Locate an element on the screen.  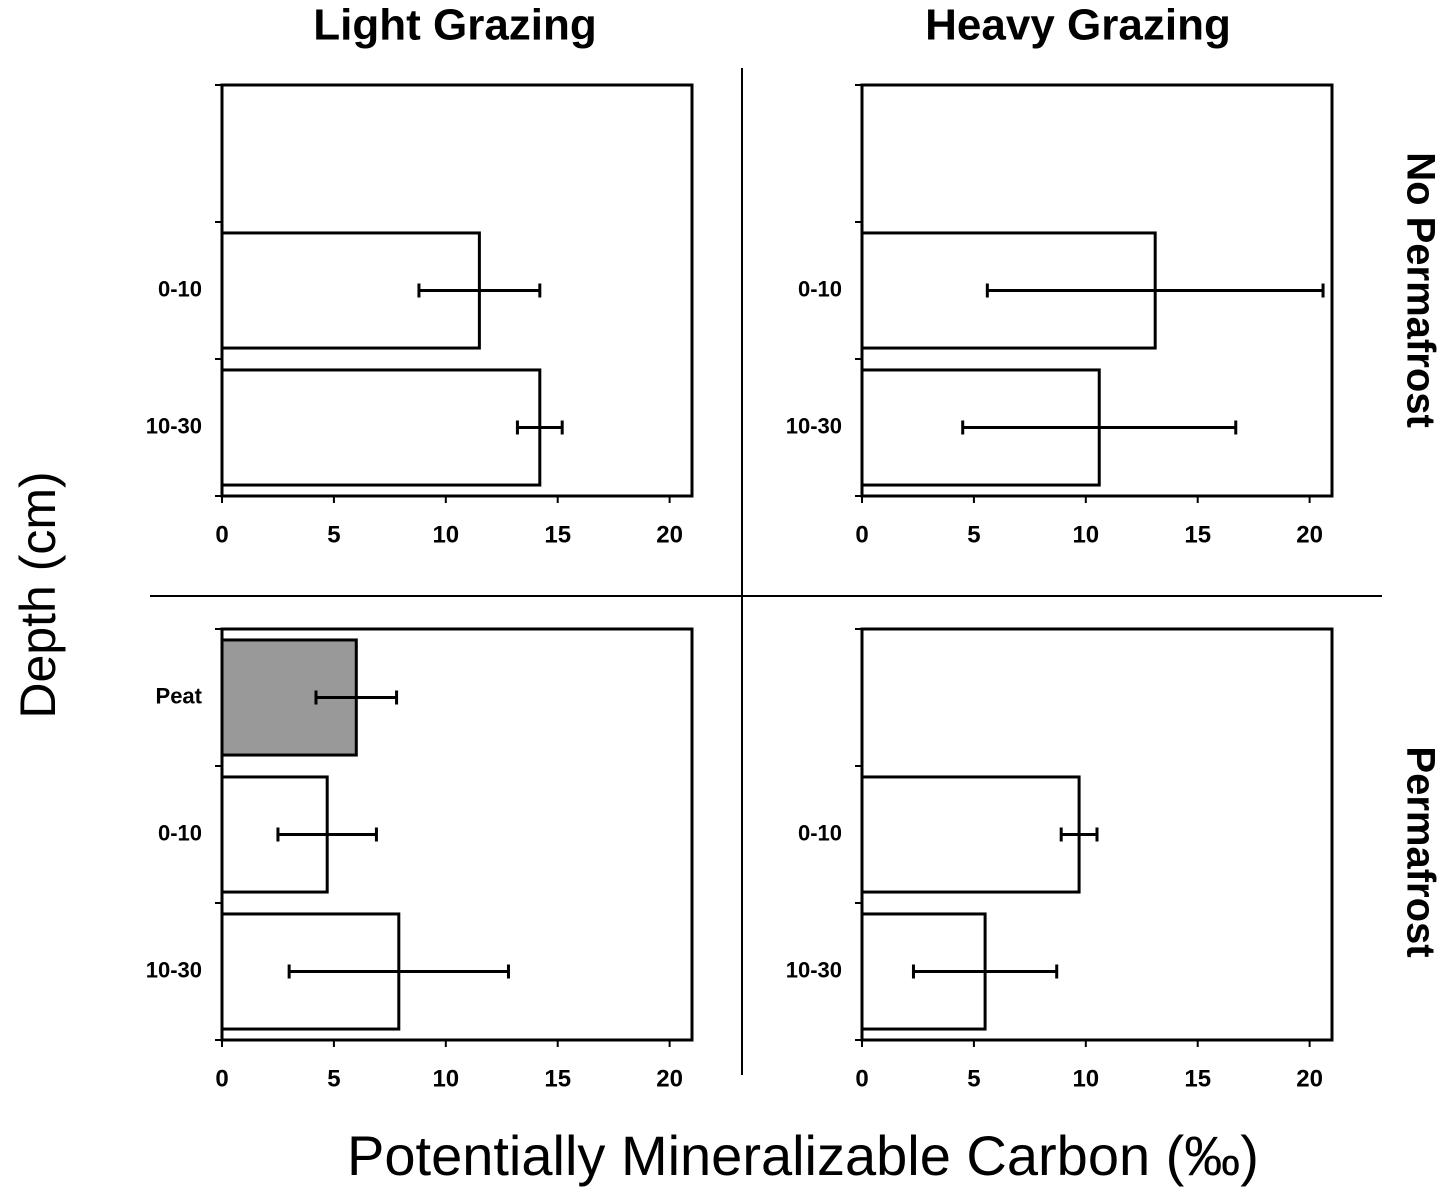
y-axis-label: Depth (cm) is located at coordinates (38, 594).